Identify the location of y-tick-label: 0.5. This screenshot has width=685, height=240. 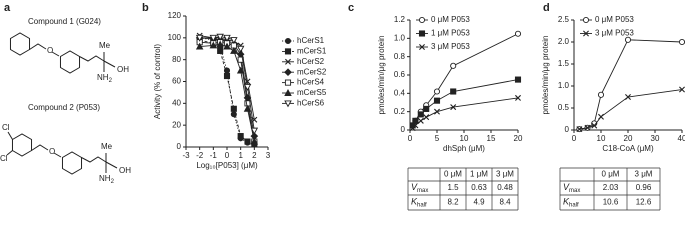
(564, 107).